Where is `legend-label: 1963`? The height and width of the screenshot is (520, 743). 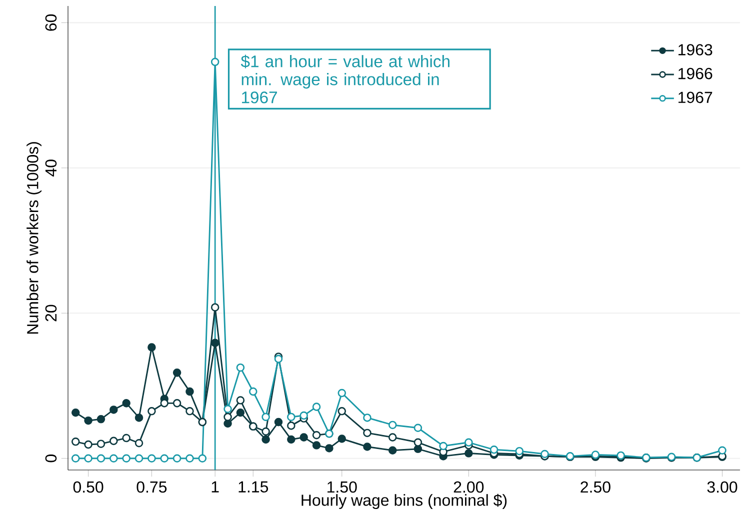 legend-label: 1963 is located at coordinates (695, 50).